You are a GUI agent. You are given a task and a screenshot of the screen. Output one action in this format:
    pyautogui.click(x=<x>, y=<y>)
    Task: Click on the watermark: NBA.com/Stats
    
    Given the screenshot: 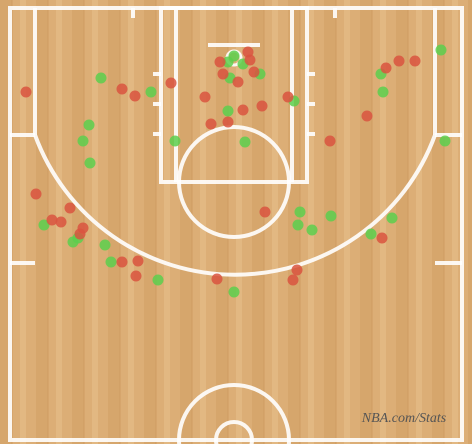 What is the action you would take?
    pyautogui.click(x=404, y=418)
    